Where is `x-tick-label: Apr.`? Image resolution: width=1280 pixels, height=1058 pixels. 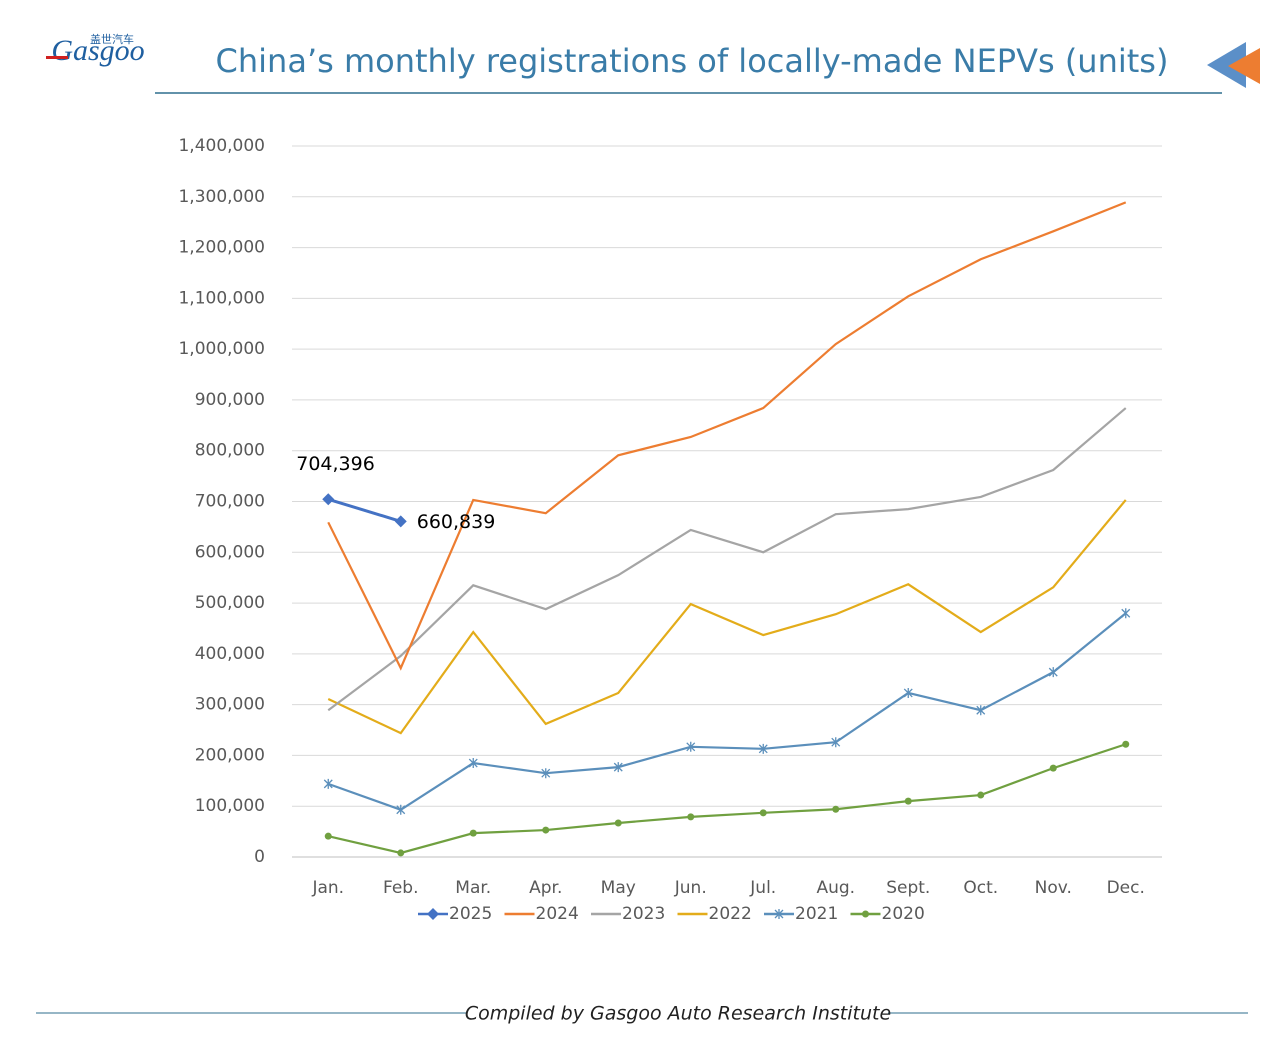
x-tick-label: Apr. is located at coordinates (545, 888).